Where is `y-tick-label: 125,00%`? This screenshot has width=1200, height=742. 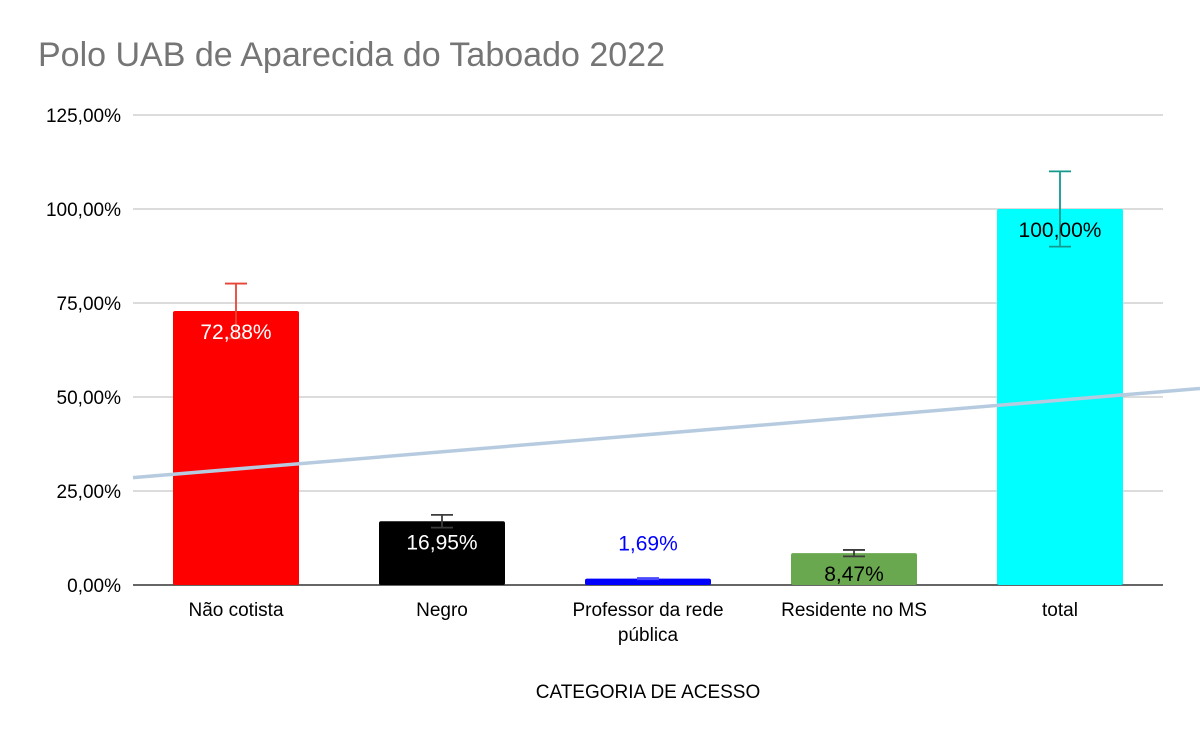
y-tick-label: 125,00% is located at coordinates (83, 116).